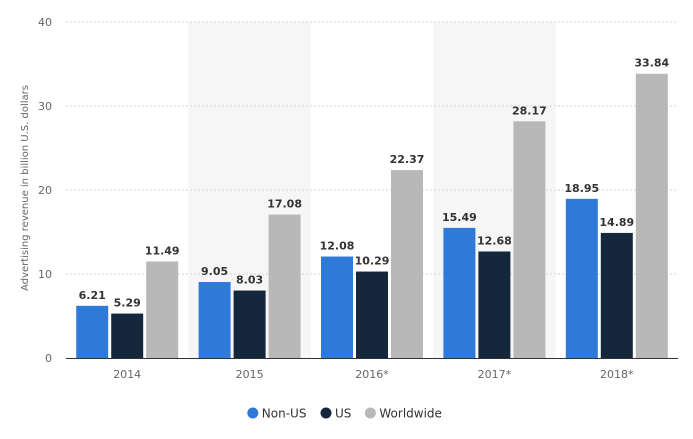  I want to click on data-label: 10.29, so click(372, 261).